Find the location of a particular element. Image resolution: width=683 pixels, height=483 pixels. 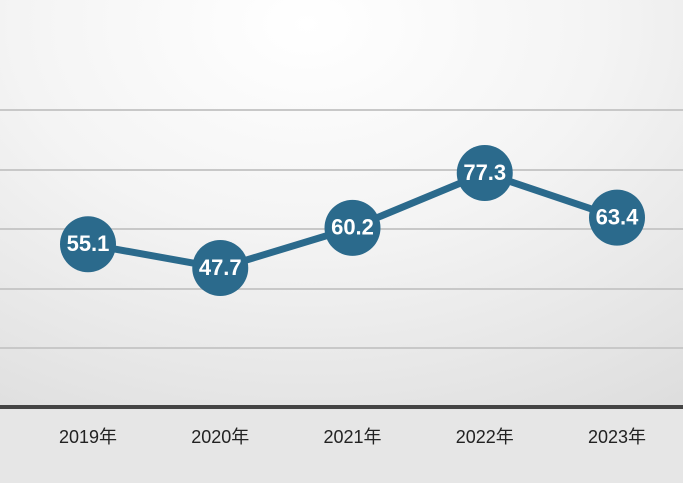

data-label: 55.1 is located at coordinates (88, 243).